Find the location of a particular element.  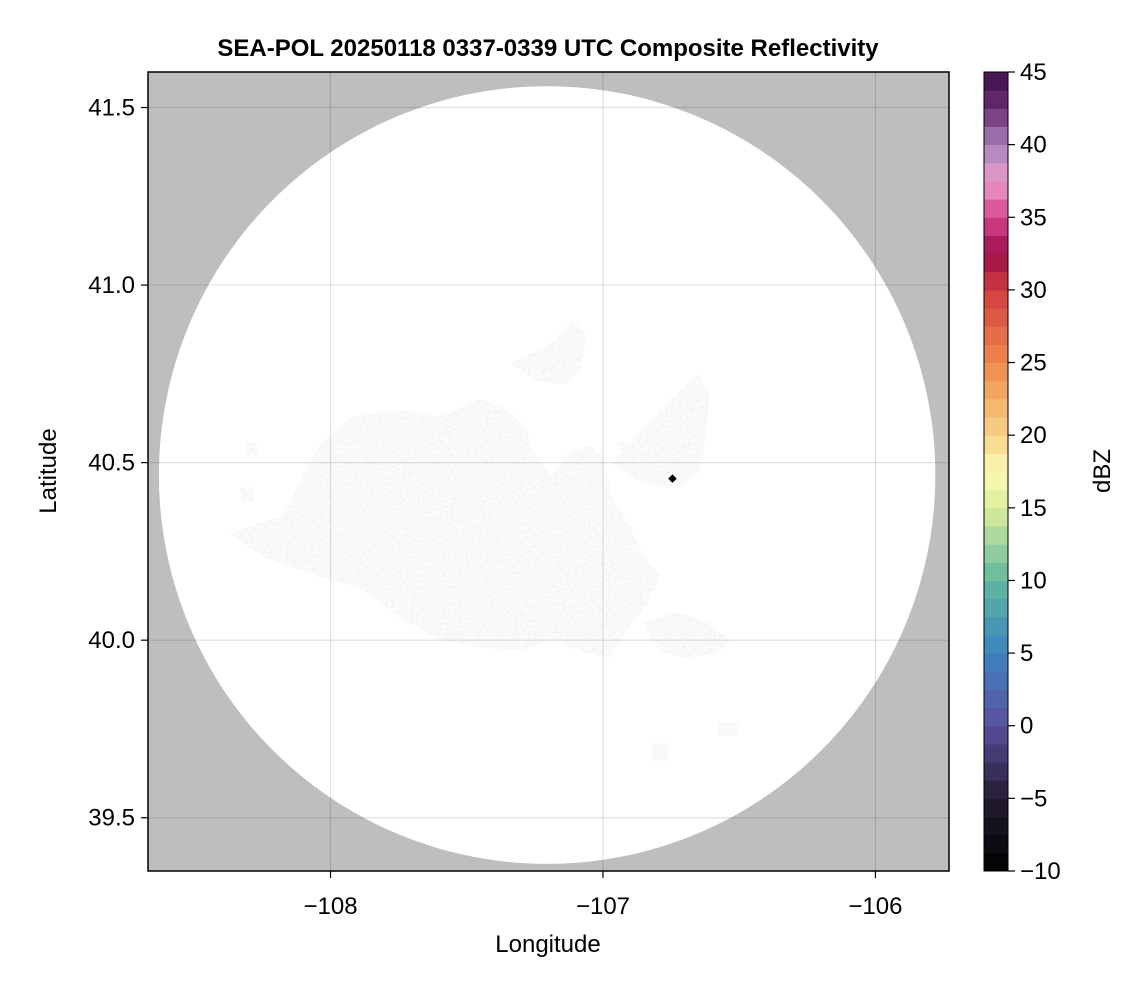

x-tick-label: −108 is located at coordinates (331, 906).